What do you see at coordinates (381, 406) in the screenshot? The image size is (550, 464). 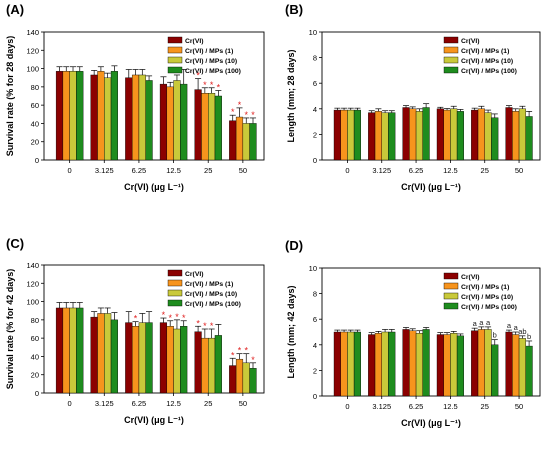 I see `x-tick-label: 3.125` at bounding box center [381, 406].